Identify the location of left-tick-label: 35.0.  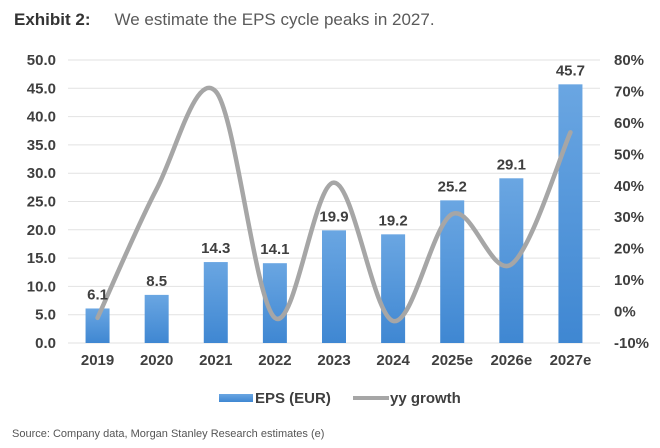
(41, 145).